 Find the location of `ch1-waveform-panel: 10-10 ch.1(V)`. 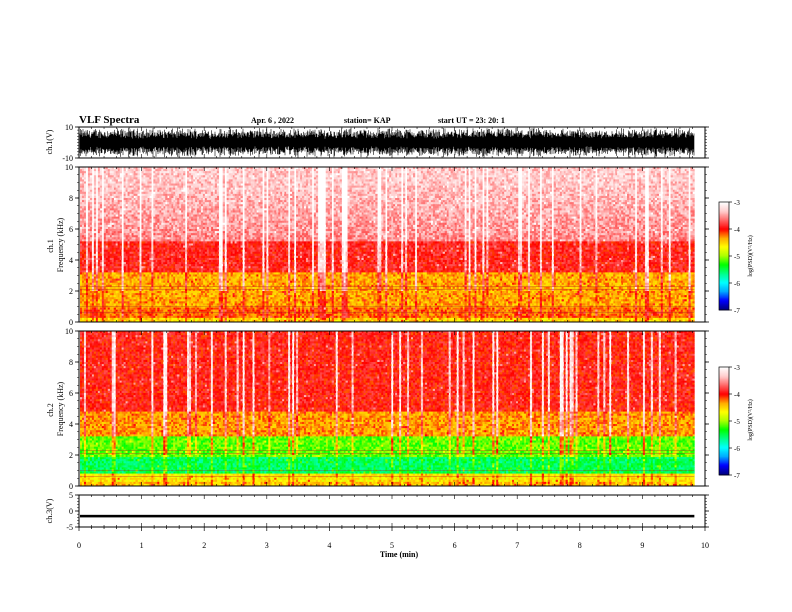

ch1-waveform-panel: 10-10 ch.1(V) is located at coordinates (377, 143).